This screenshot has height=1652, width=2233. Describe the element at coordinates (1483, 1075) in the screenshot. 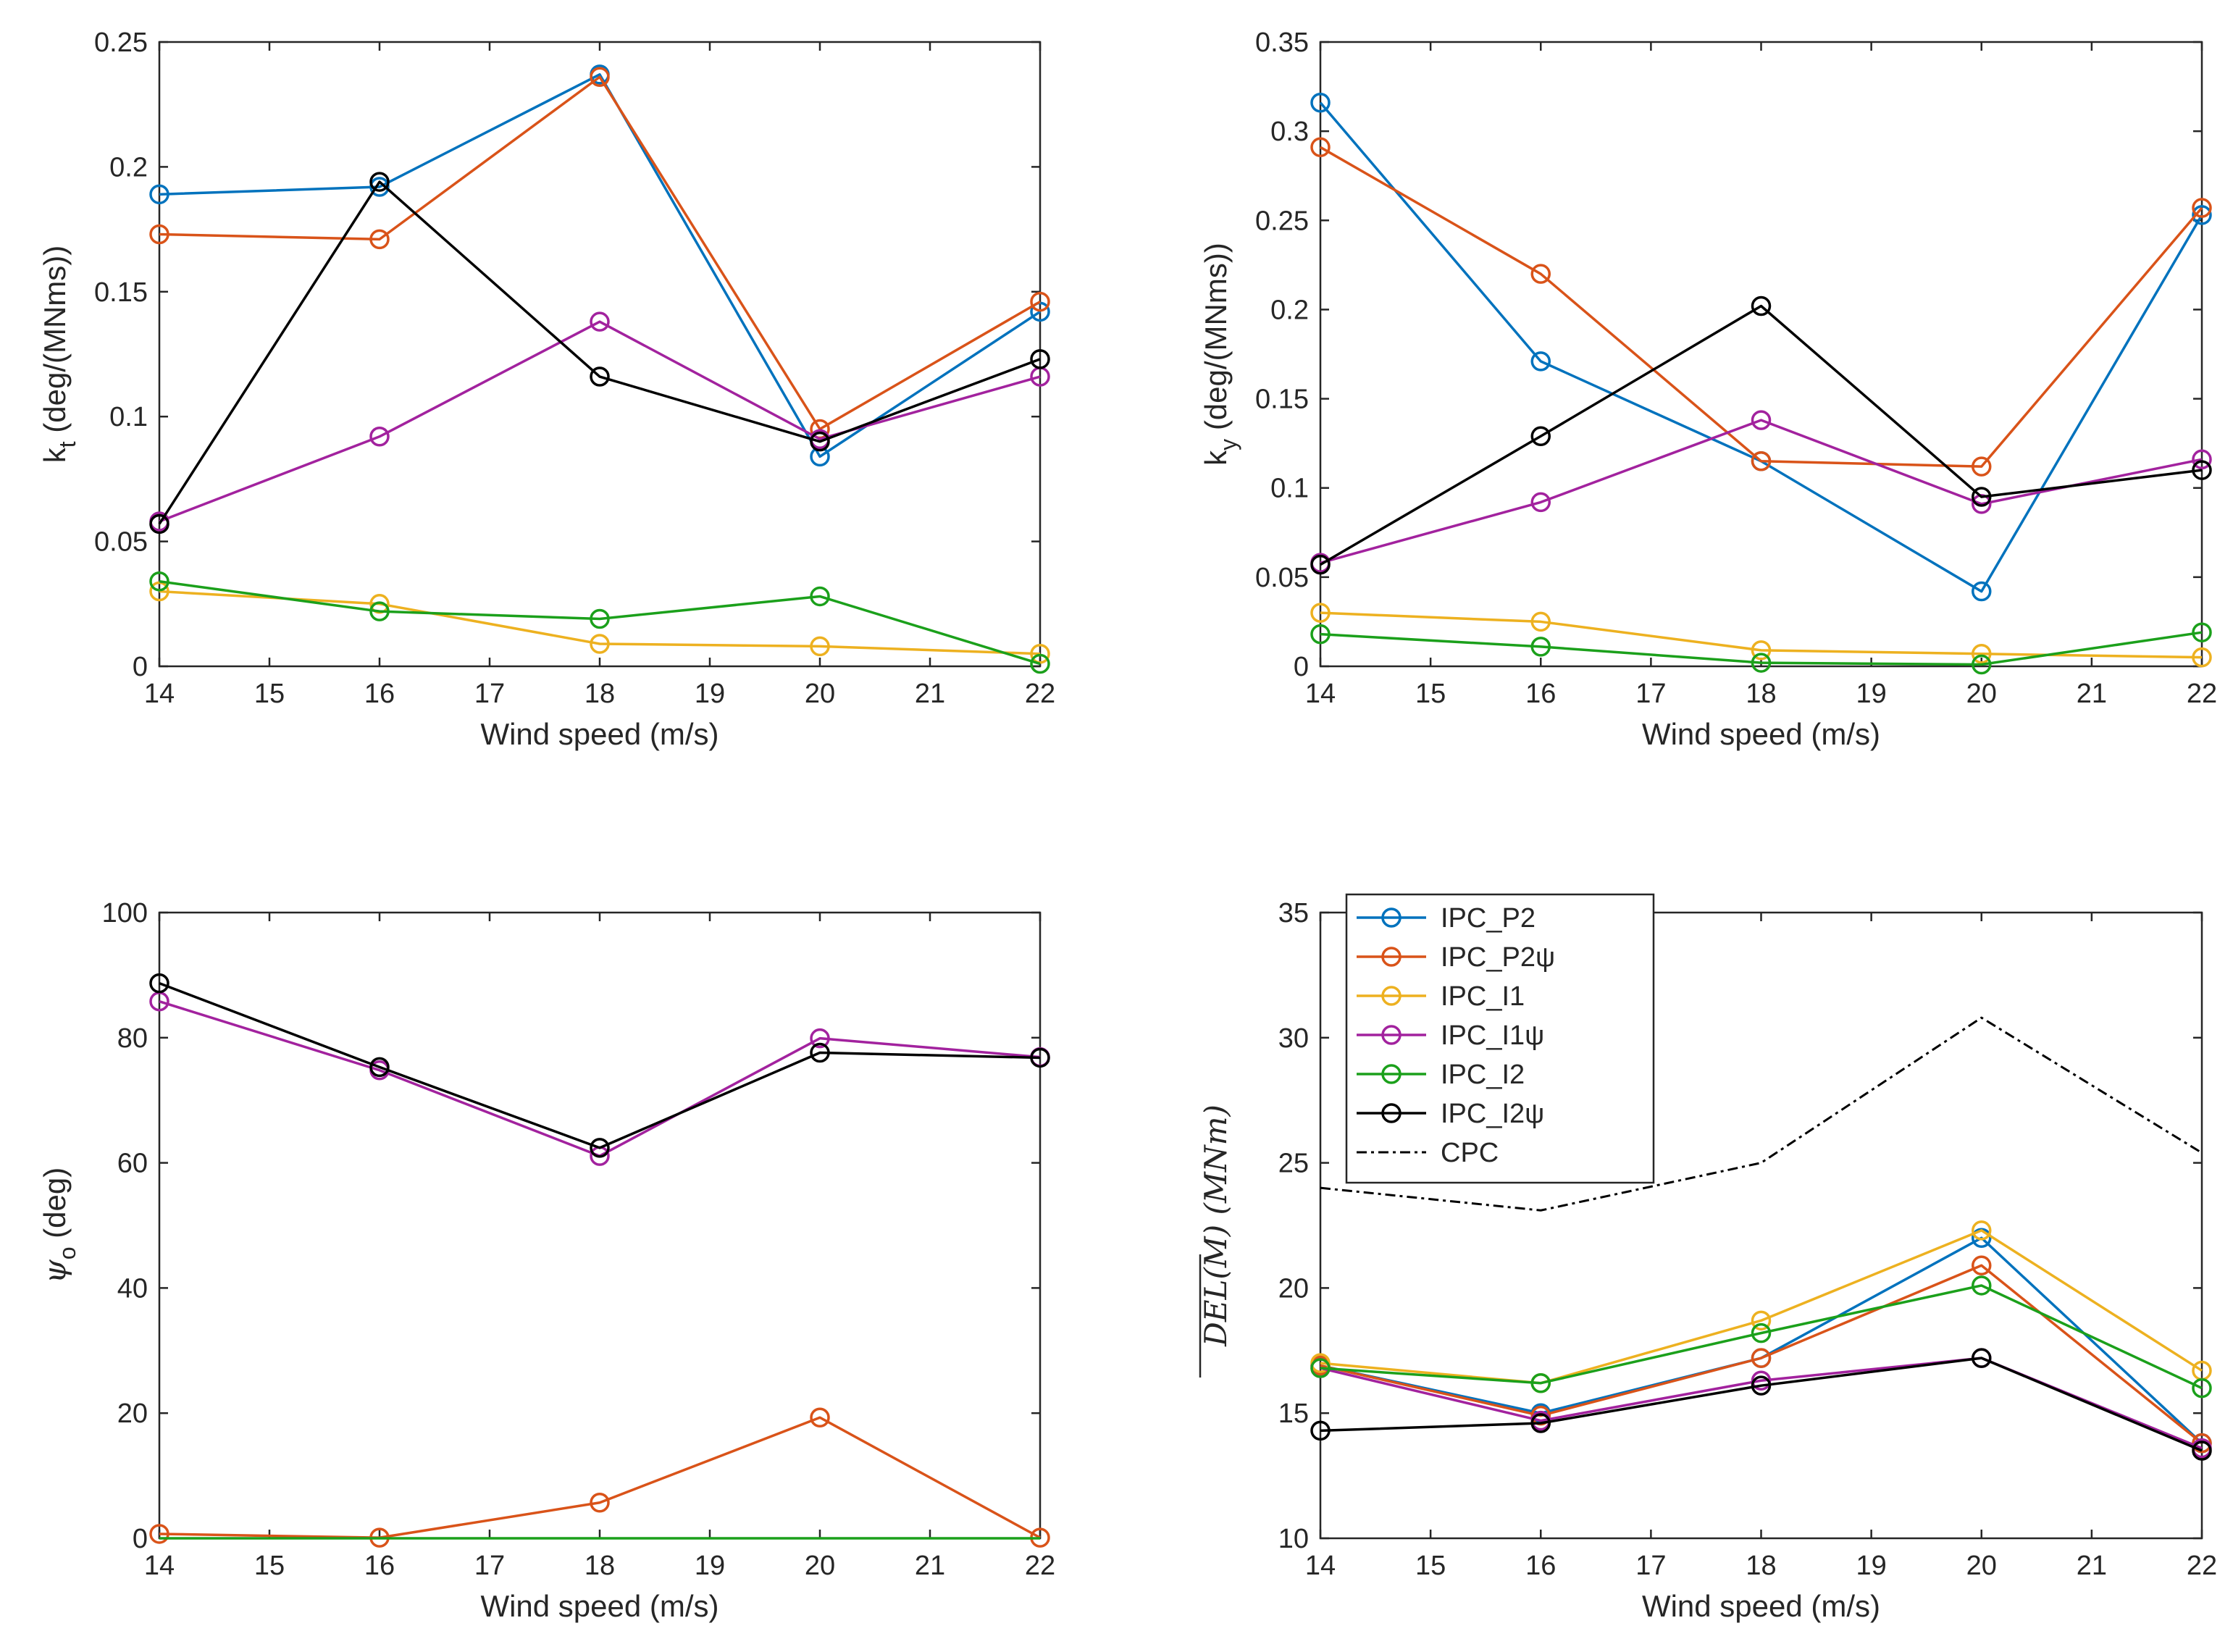

I see `legend-label-IPC_I2: IPC_I2` at that location.